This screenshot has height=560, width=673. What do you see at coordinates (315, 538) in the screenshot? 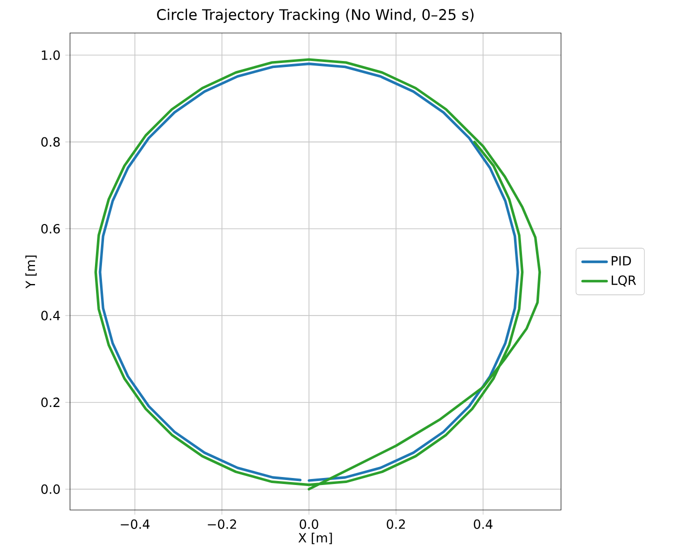
I see `x-axis-title: X [m]` at bounding box center [315, 538].